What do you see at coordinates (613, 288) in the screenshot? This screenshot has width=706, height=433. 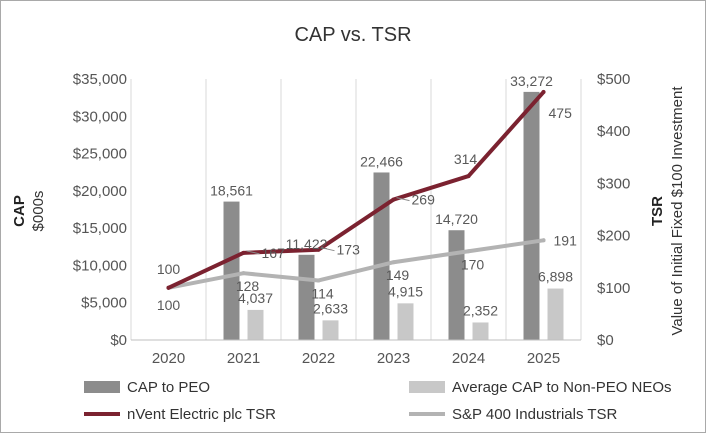 I see `right-tick-label: $100` at bounding box center [613, 288].